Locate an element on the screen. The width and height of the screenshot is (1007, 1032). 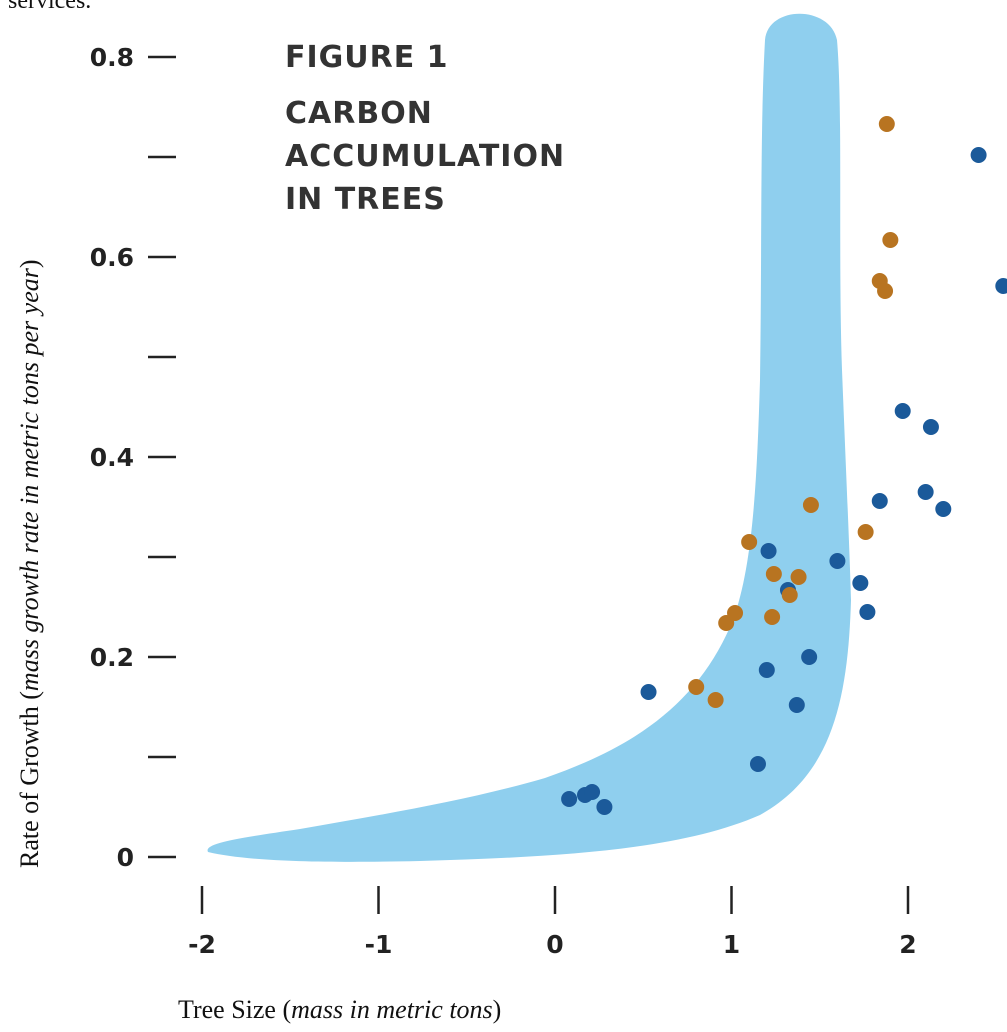
y-axis-ticks: 0 0.2 0.4 0.6 0.8 is located at coordinates (133, 457).